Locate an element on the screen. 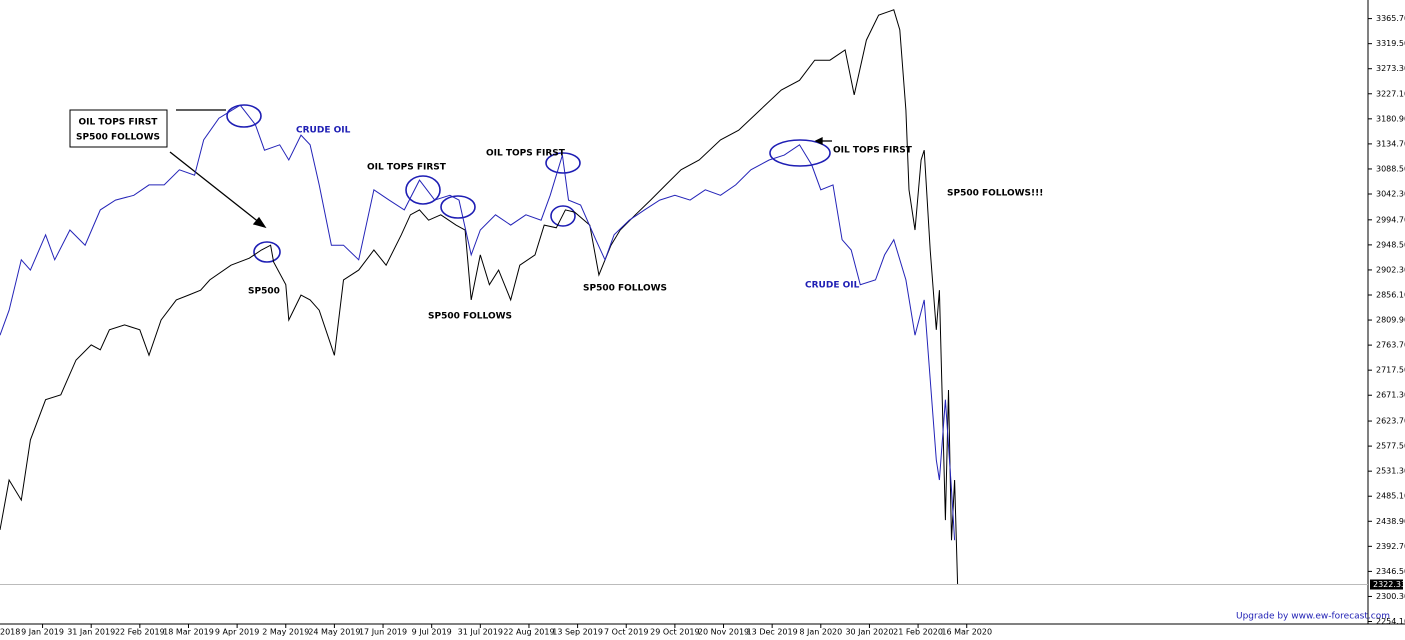  y-tick-label: 3042.30 is located at coordinates (1390, 194).